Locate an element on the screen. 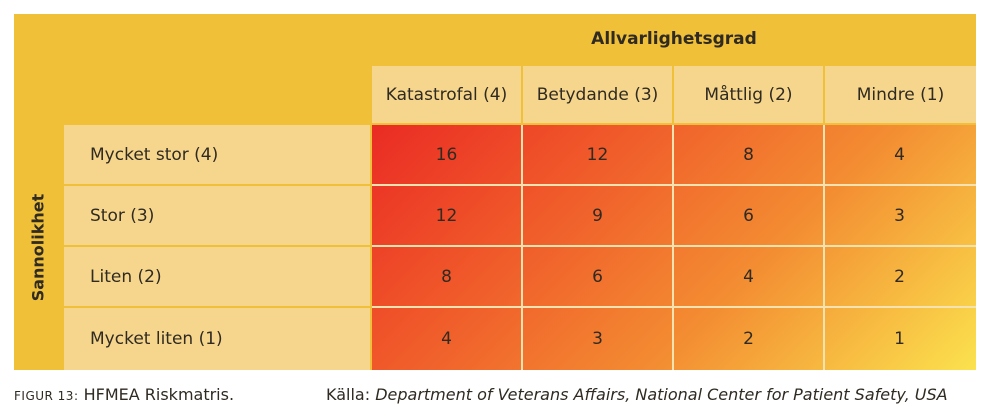  severity-column-header: Katastrofal (4) is located at coordinates (446, 94).